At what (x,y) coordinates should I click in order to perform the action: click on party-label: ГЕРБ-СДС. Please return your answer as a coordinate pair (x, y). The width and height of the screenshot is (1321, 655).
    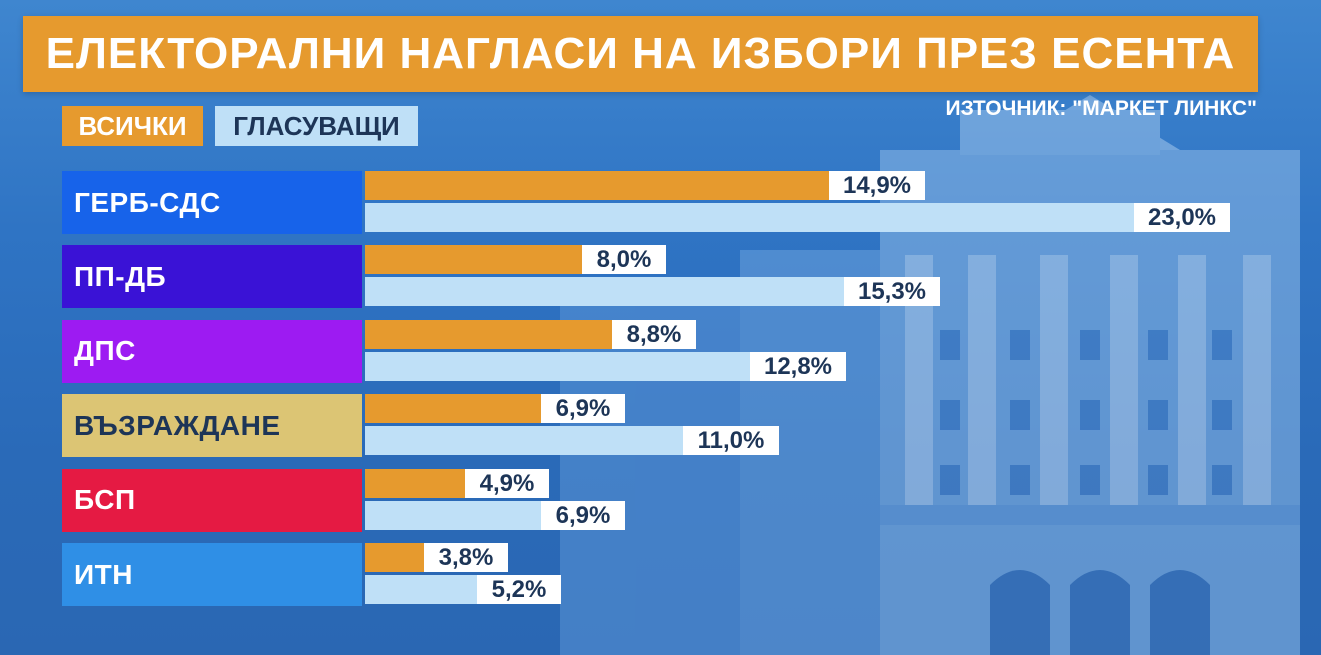
    Looking at the image, I should click on (212, 202).